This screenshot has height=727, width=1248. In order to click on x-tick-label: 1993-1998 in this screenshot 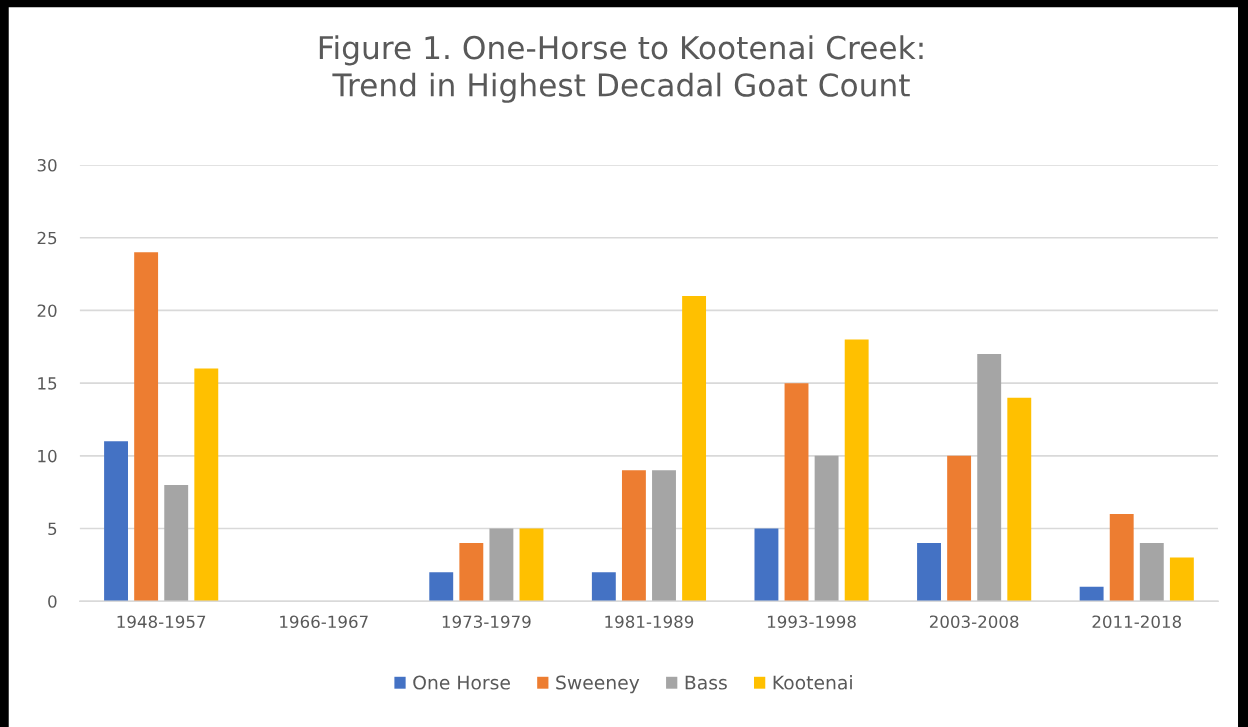, I will do `click(811, 622)`.